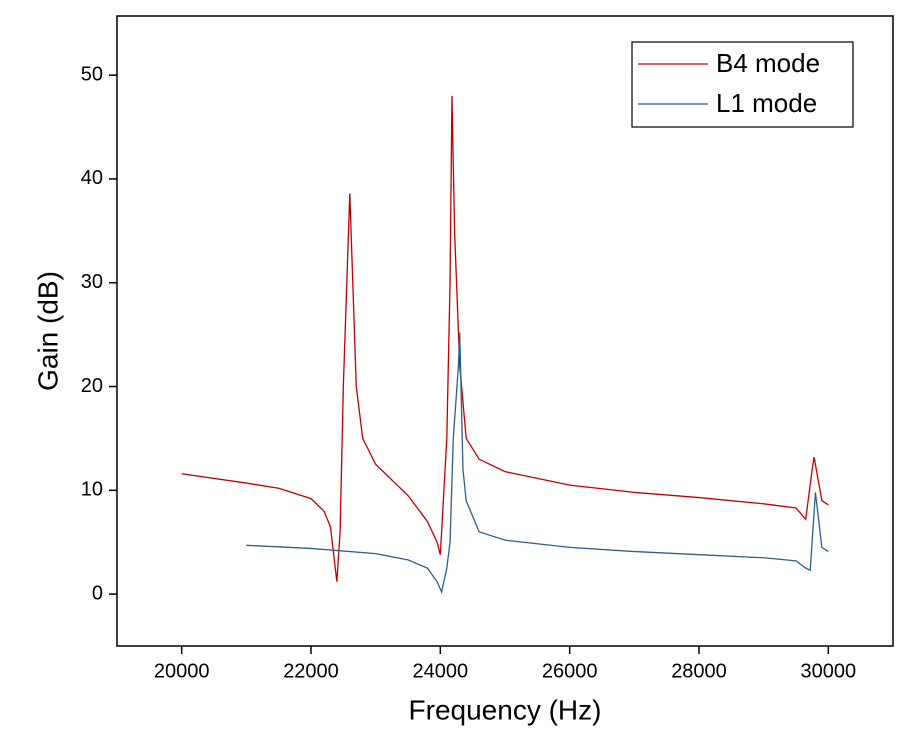  What do you see at coordinates (766, 103) in the screenshot?
I see `legend-label: L1 mode` at bounding box center [766, 103].